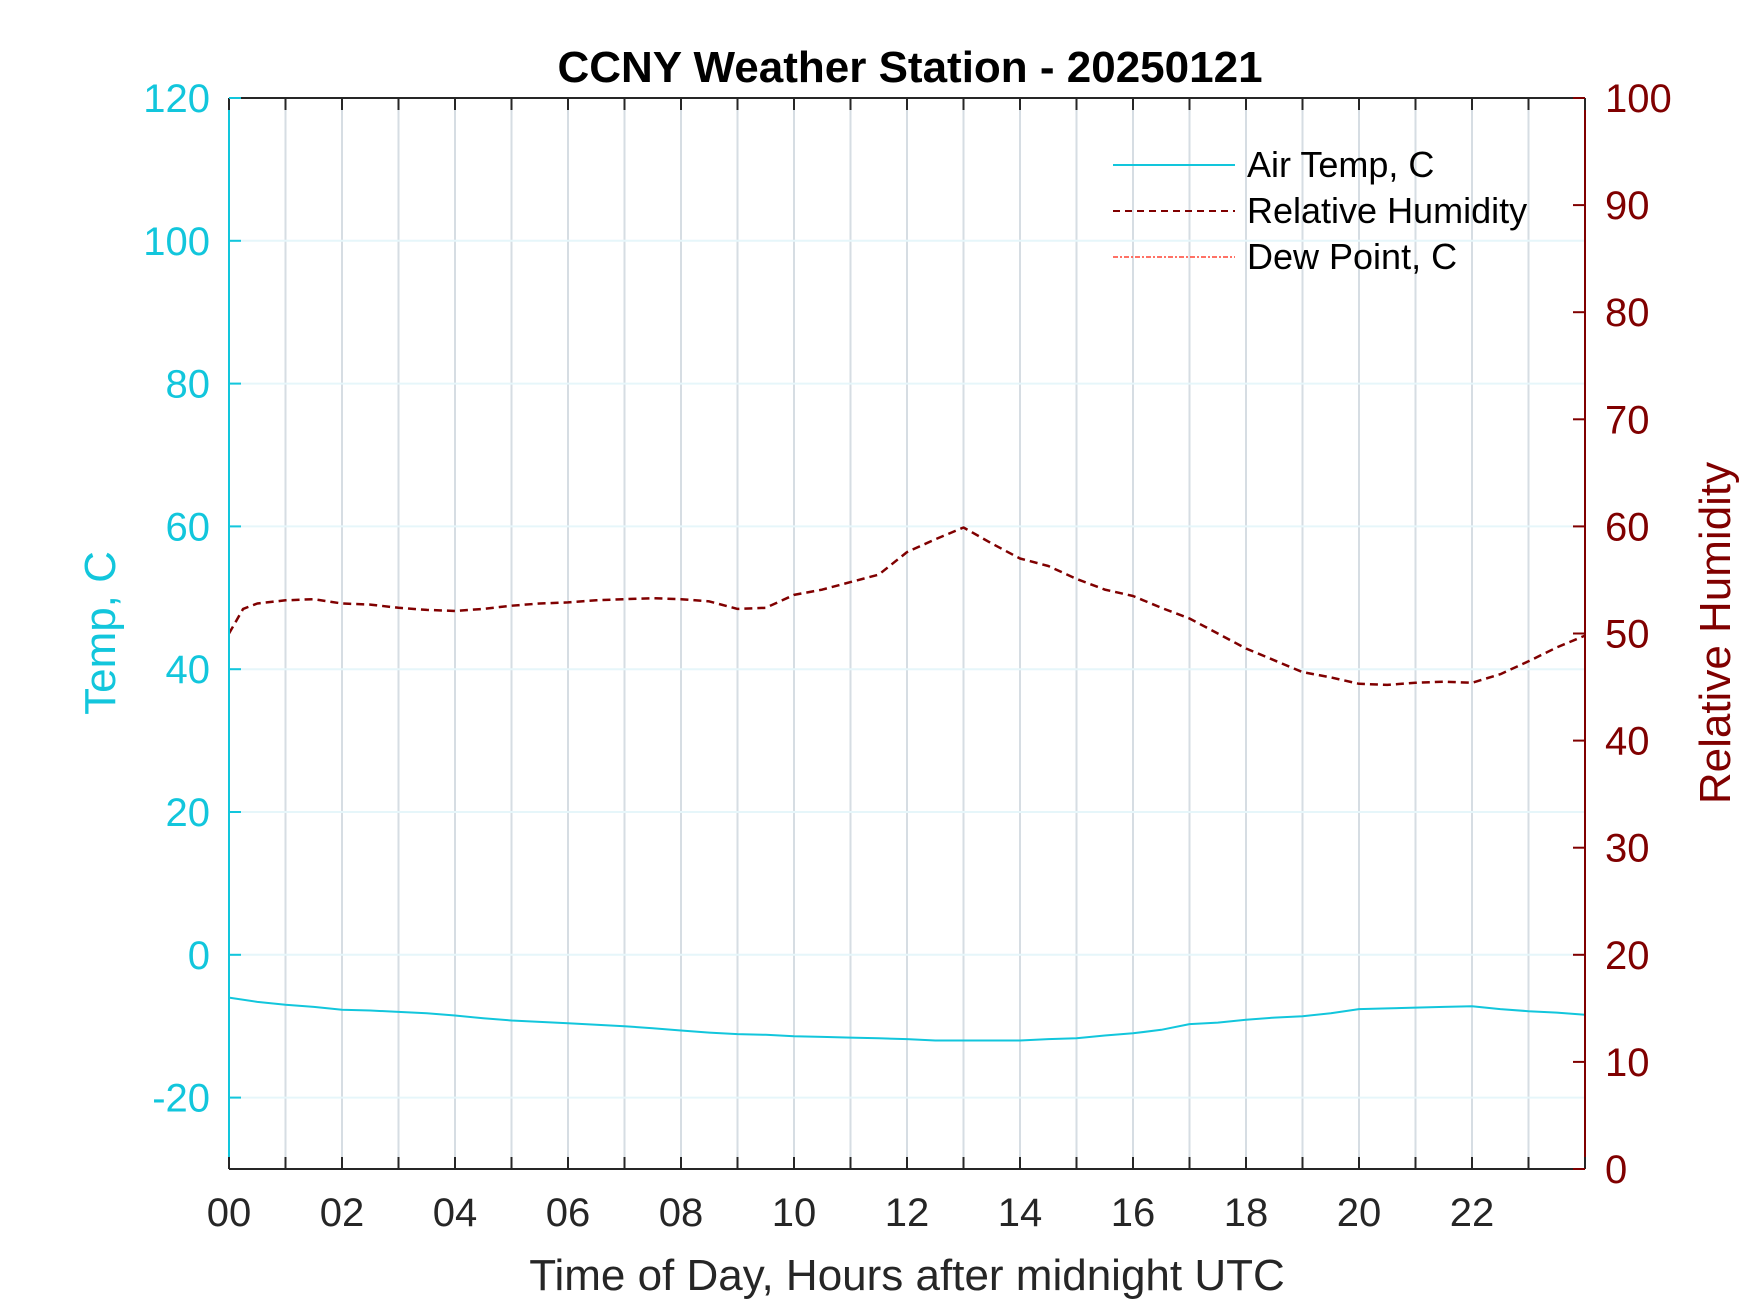 Image resolution: width=1750 pixels, height=1313 pixels. I want to click on right-y-tick-label: 90, so click(1627, 206).